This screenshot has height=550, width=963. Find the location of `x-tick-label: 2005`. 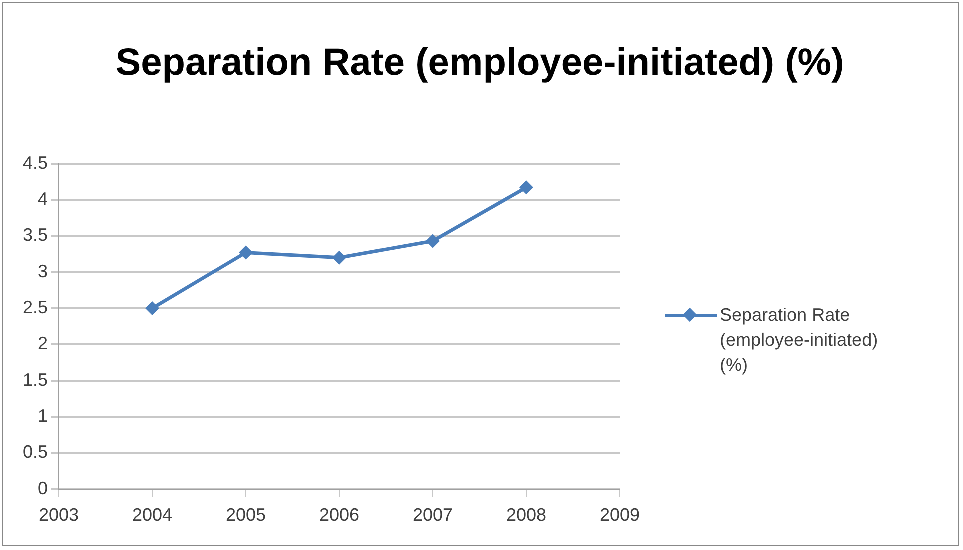

x-tick-label: 2005 is located at coordinates (246, 515).